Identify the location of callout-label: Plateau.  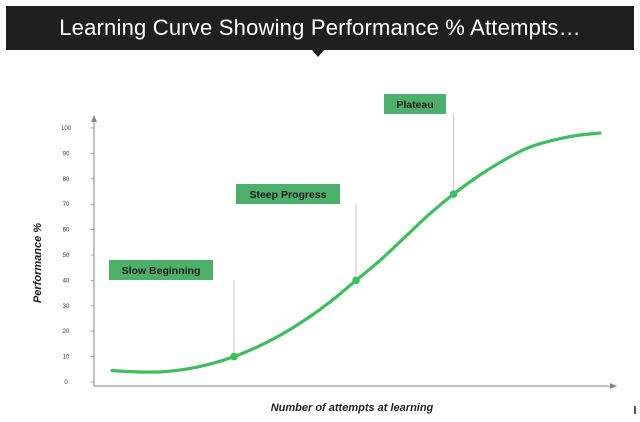
(414, 105).